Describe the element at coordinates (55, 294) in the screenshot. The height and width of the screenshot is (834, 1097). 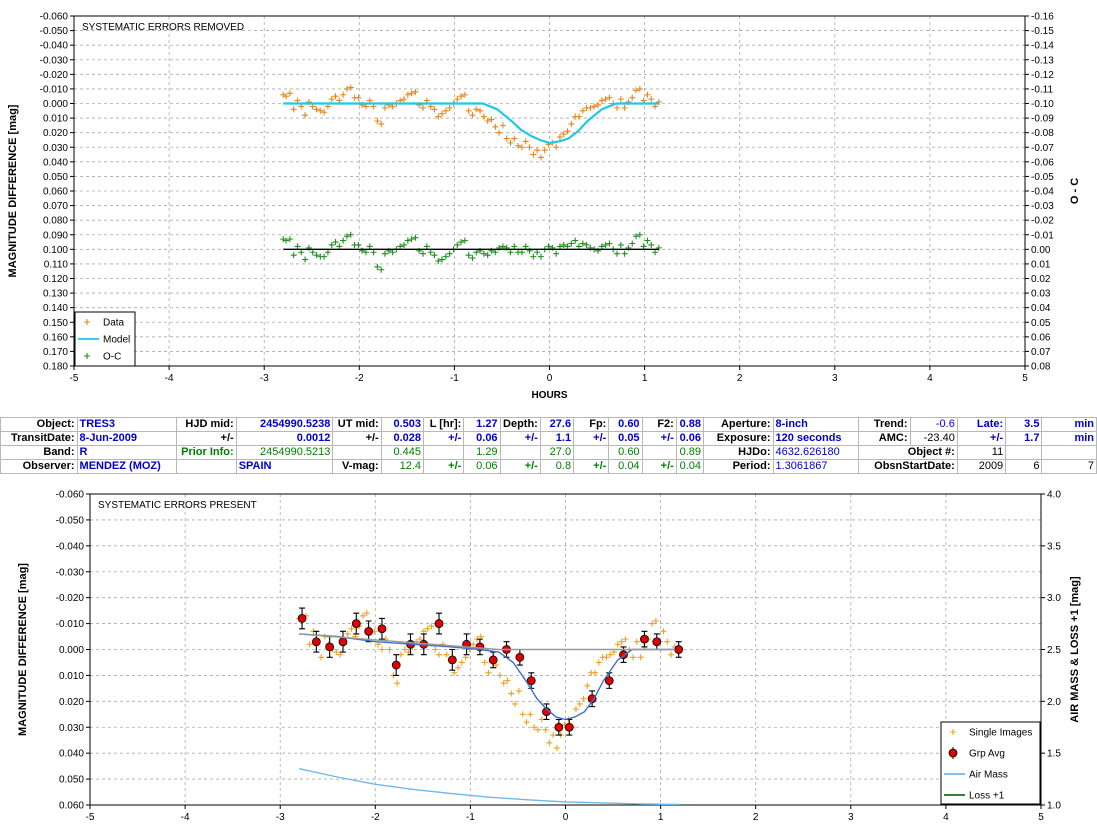
I see `y-tick-label: 0.130` at that location.